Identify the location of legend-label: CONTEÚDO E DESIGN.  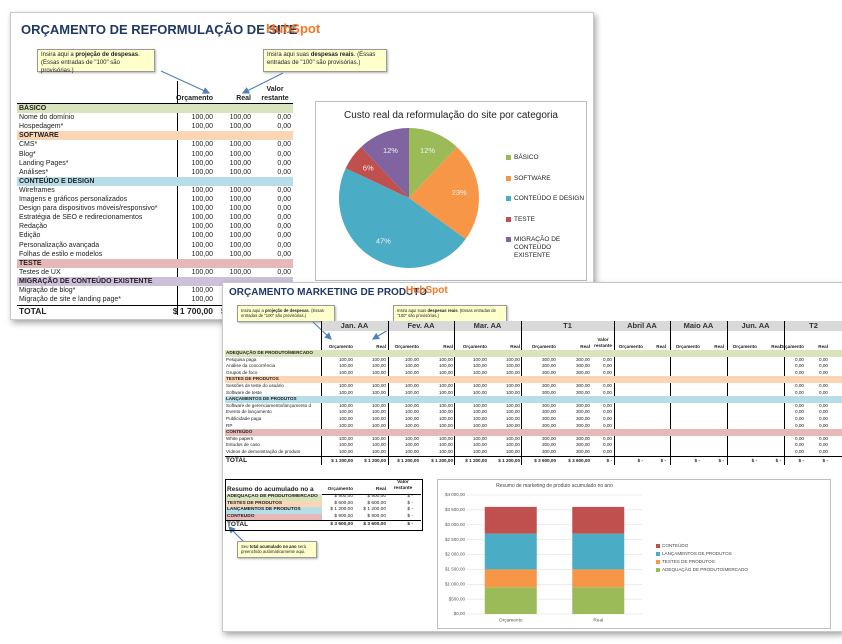
(549, 198).